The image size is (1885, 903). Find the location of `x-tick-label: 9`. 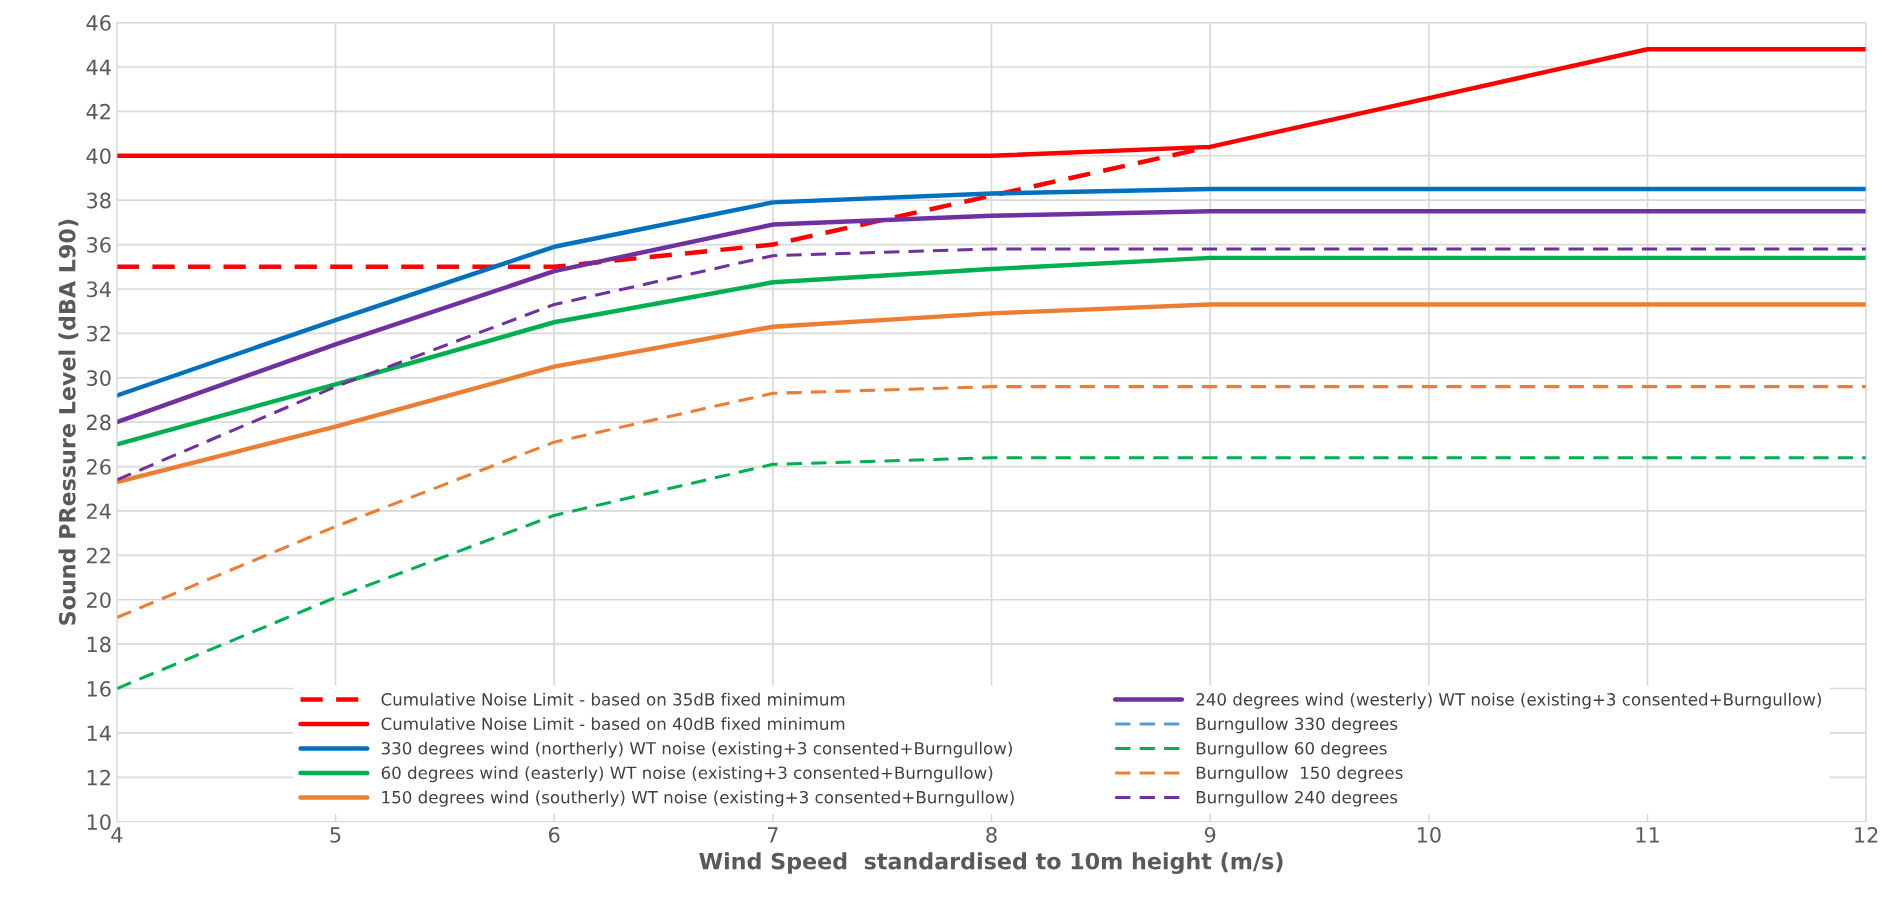

x-tick-label: 9 is located at coordinates (1210, 834).